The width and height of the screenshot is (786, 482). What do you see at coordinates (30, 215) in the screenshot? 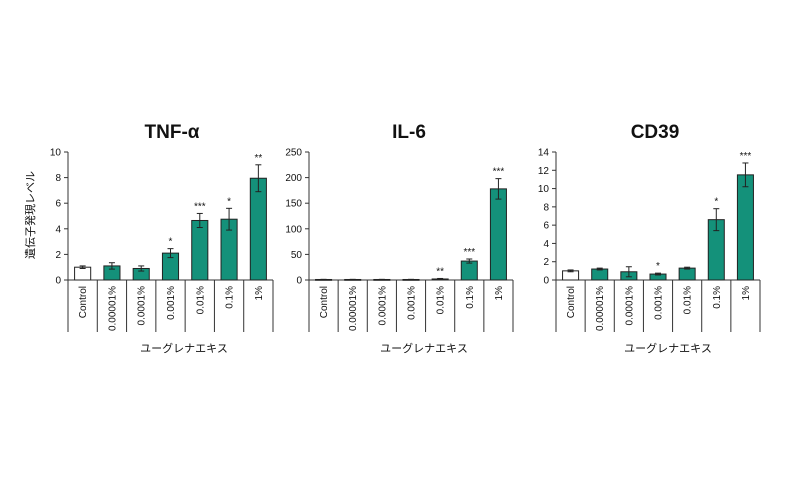
I see `y-axis-label: 遺伝子発現レベル` at bounding box center [30, 215].